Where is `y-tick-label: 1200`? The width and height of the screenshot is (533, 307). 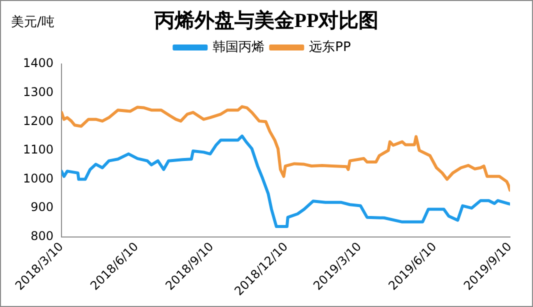
y-tick-label: 1200 is located at coordinates (38, 121).